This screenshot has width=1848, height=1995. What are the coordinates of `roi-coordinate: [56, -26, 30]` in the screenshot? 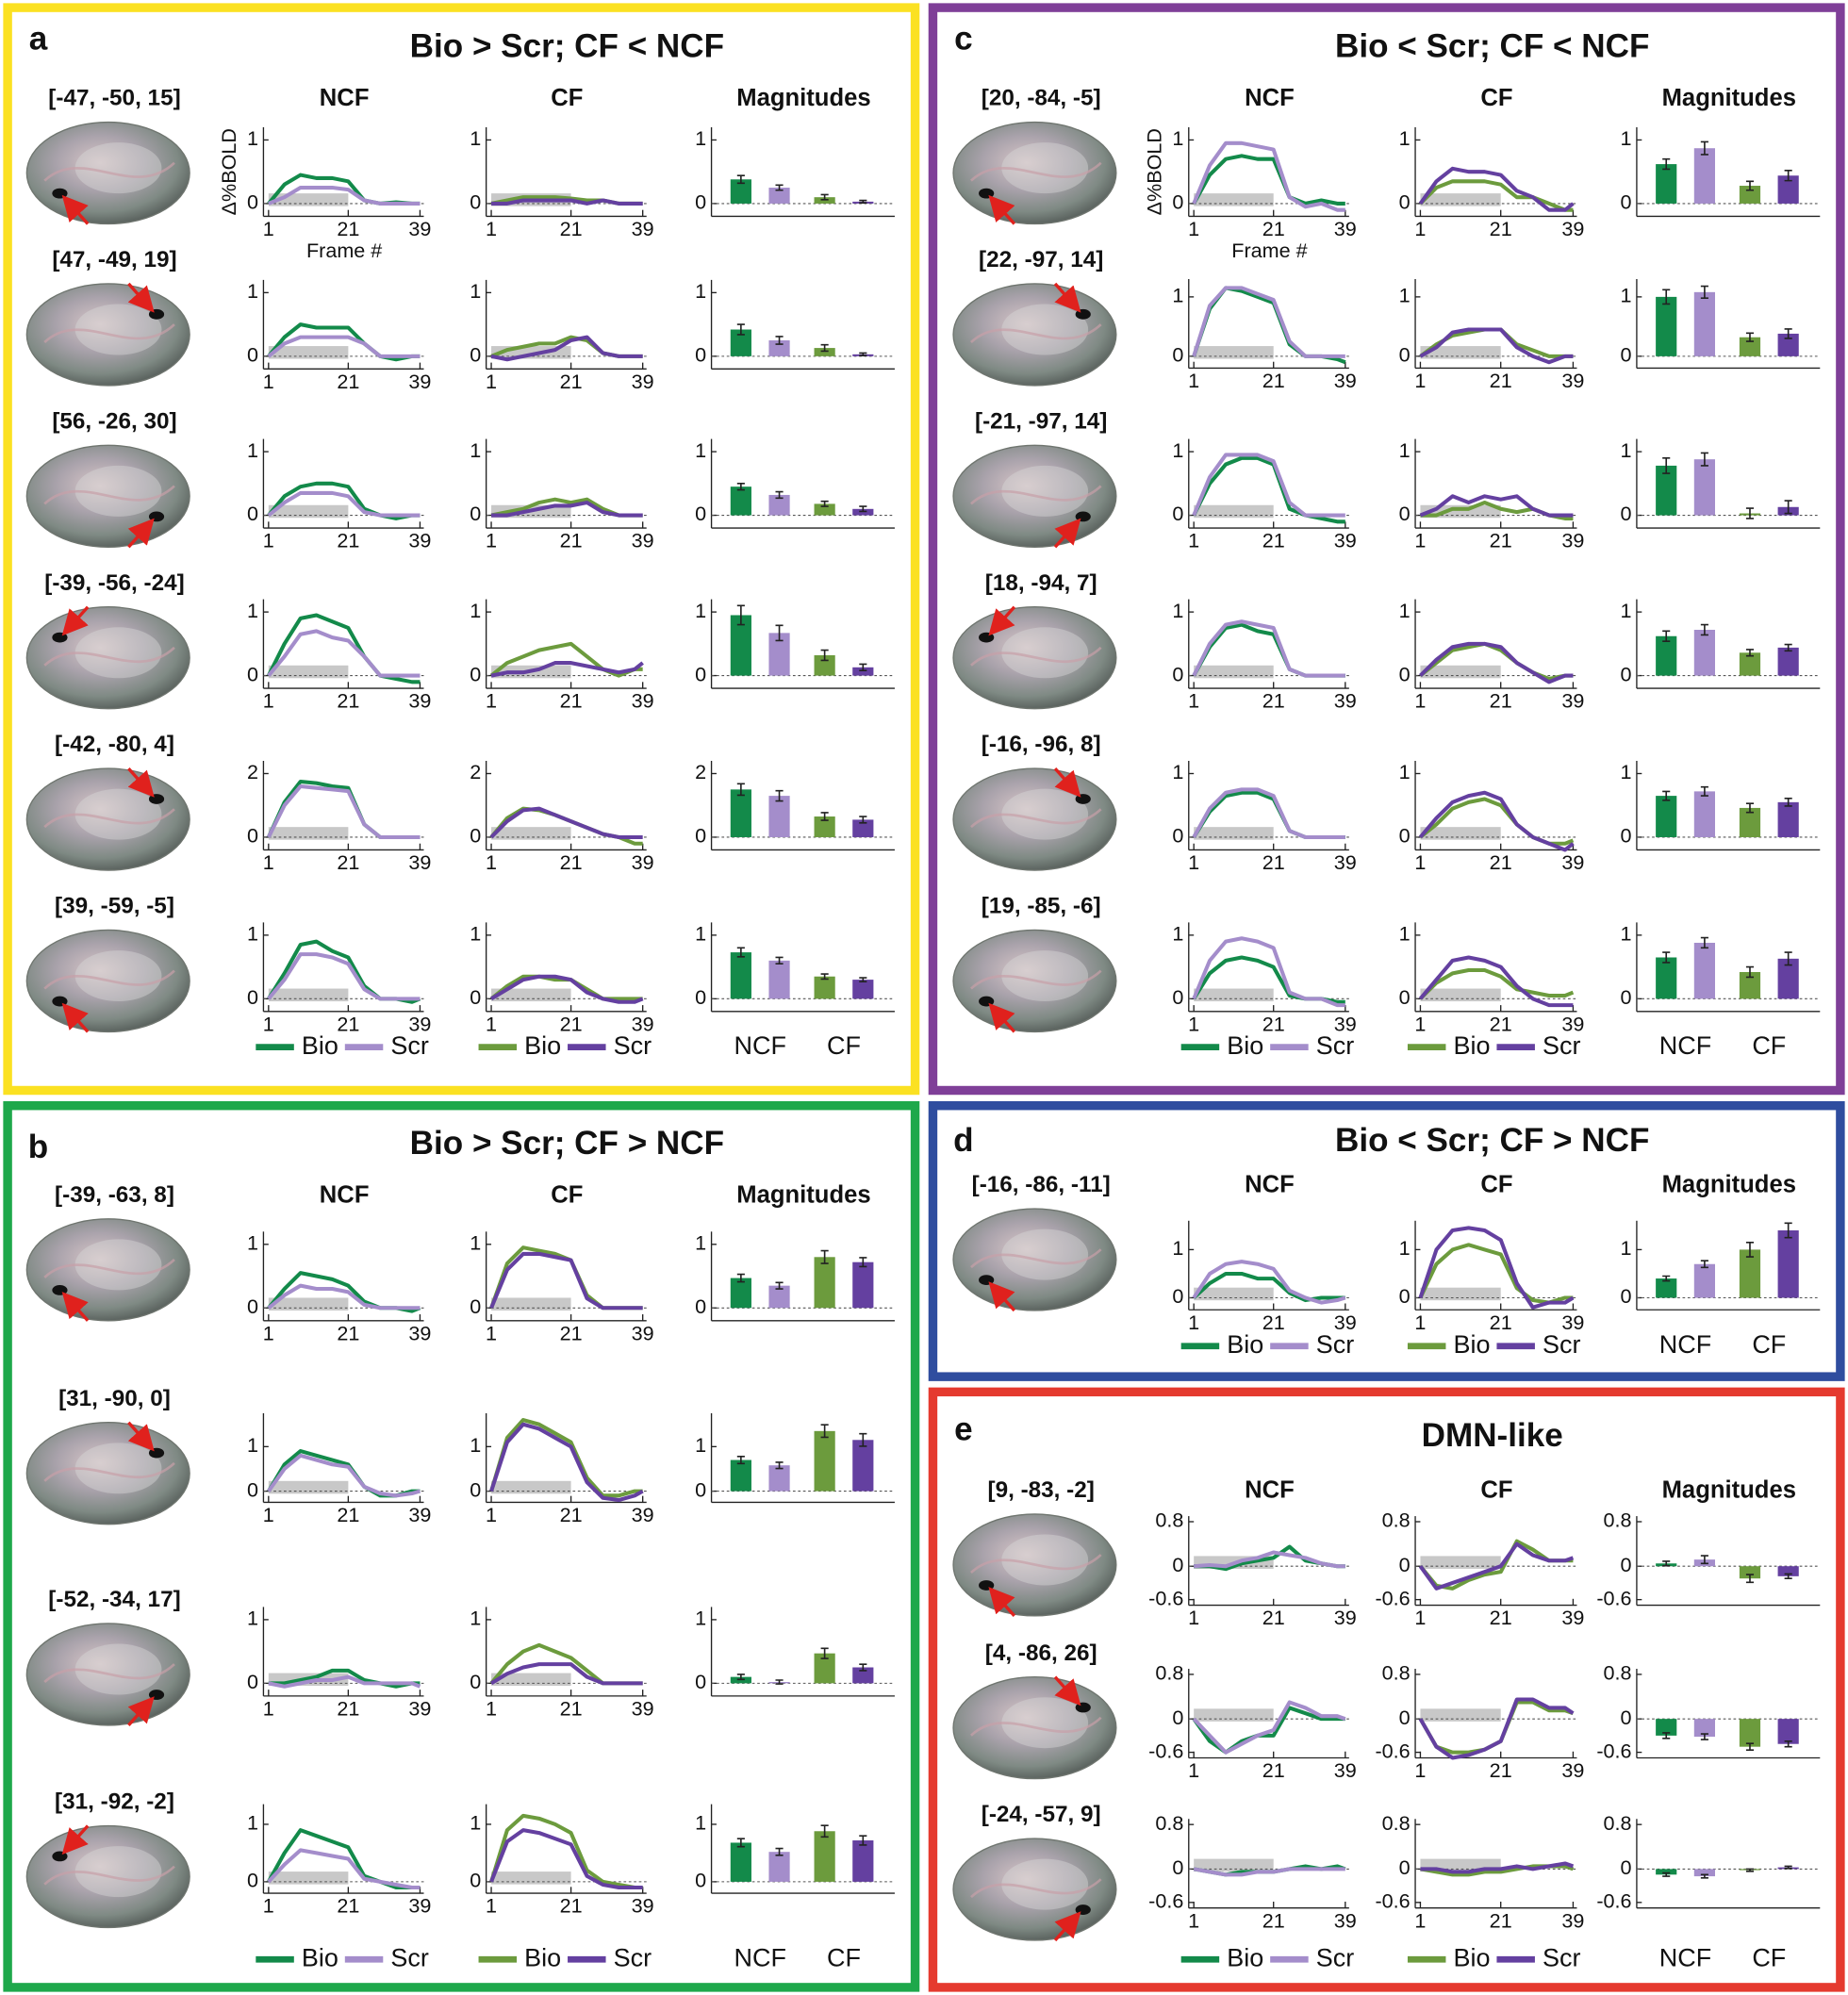 It's located at (114, 421).